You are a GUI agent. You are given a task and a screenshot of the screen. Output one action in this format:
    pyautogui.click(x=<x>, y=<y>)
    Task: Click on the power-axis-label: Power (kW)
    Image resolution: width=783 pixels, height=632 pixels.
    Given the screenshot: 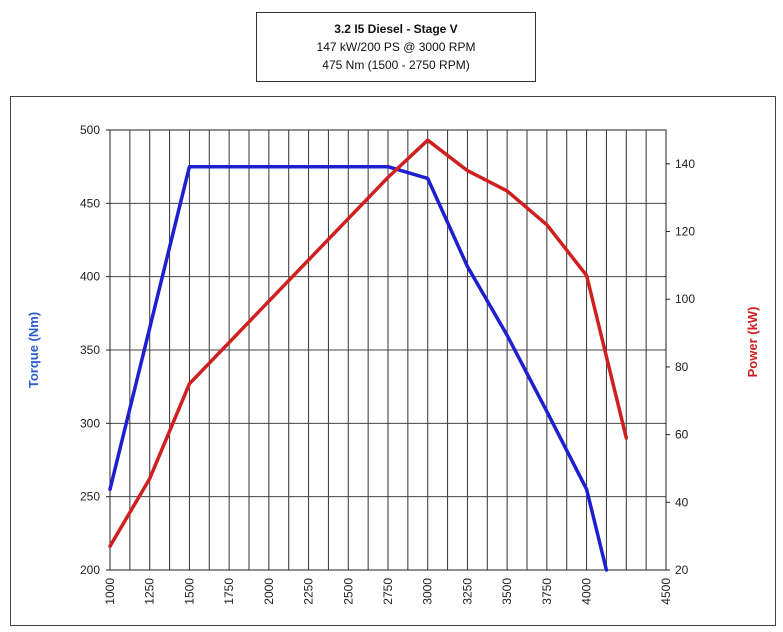 What is the action you would take?
    pyautogui.click(x=752, y=342)
    